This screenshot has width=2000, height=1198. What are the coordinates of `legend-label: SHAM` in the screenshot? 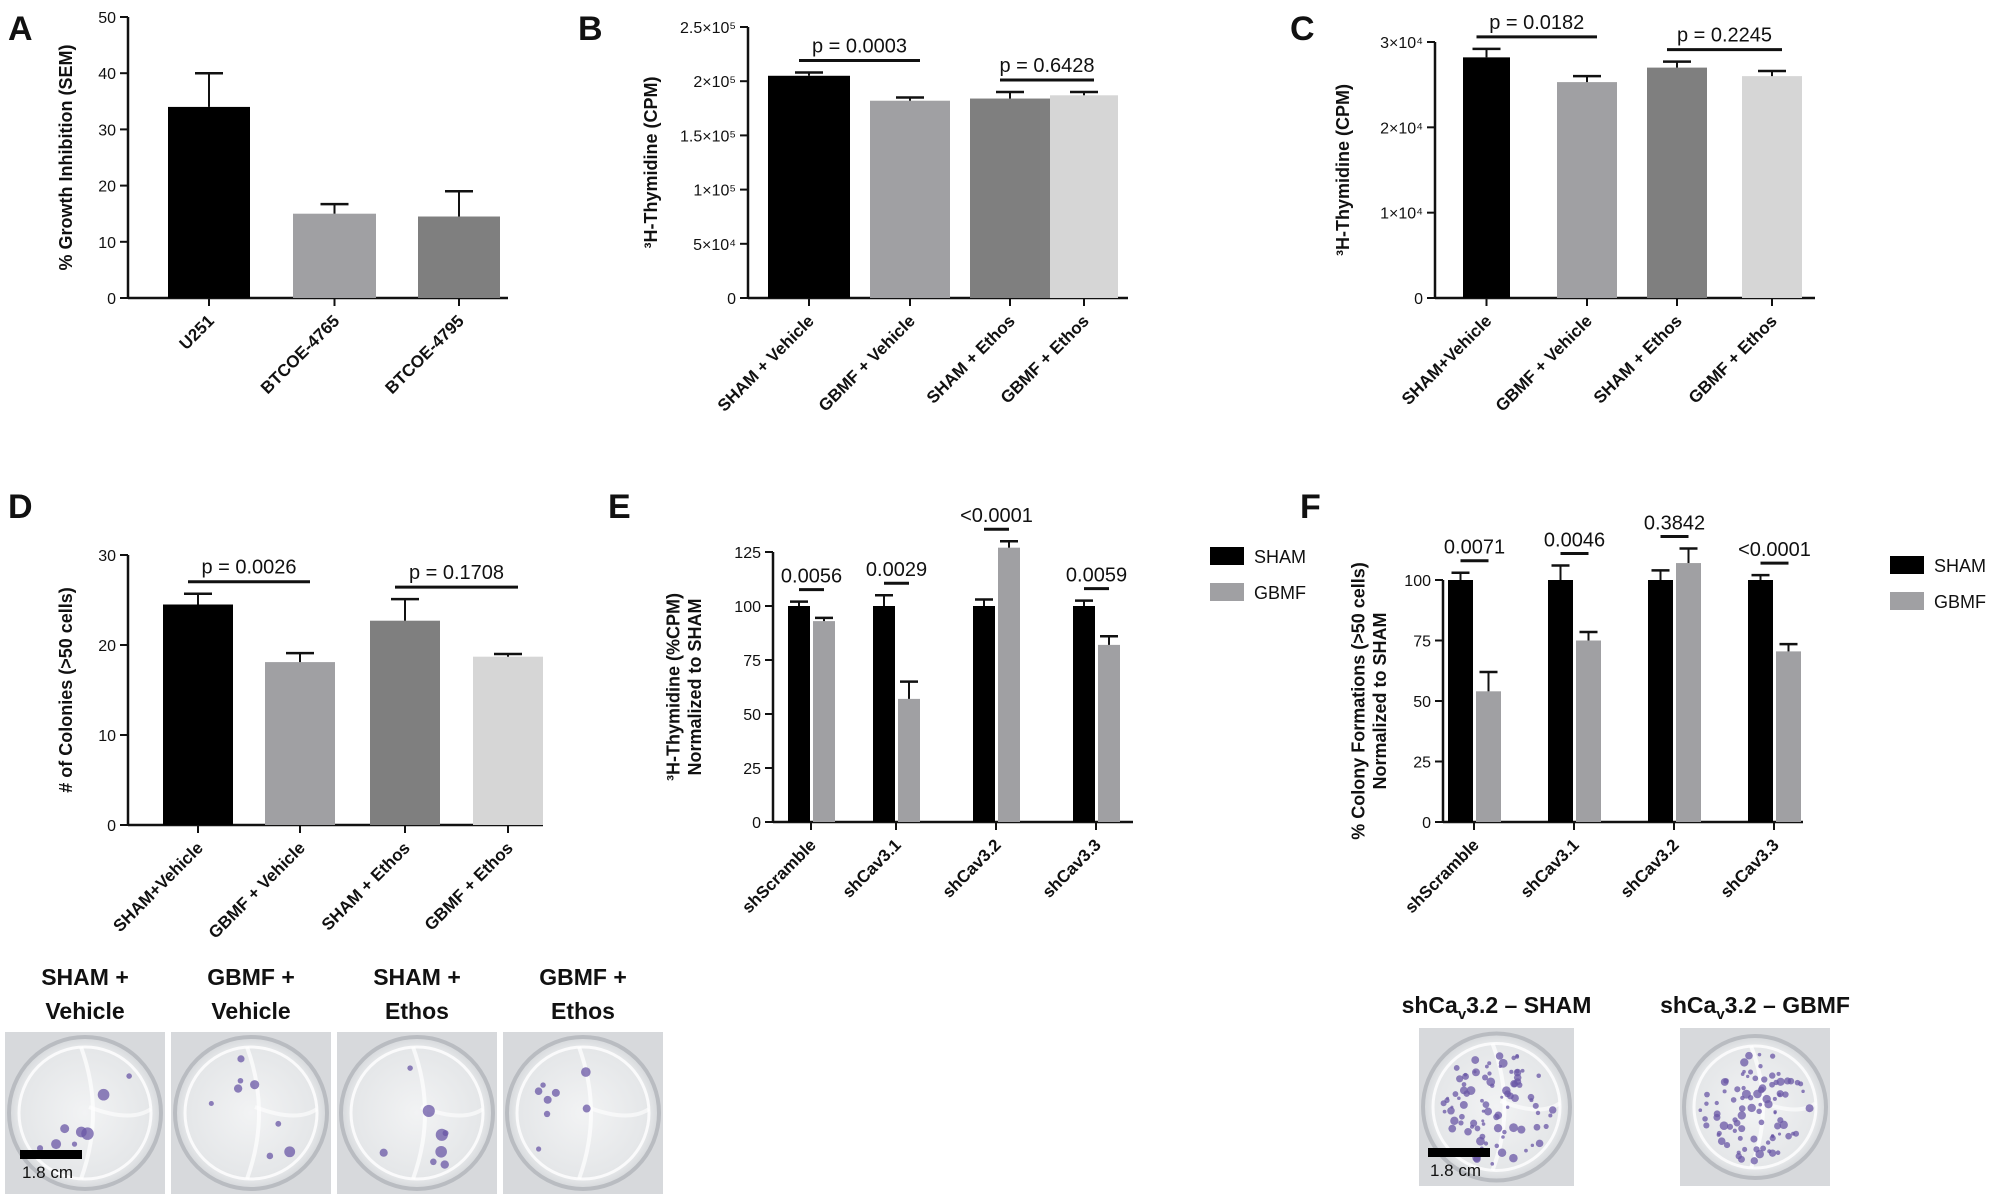 It's located at (1960, 566).